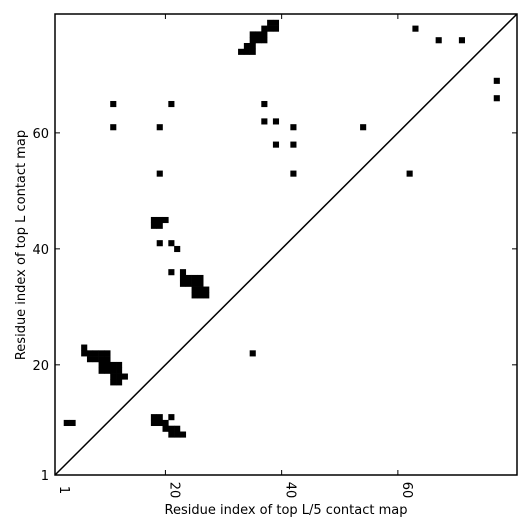  Describe the element at coordinates (290, 490) in the screenshot. I see `x-tick-label: 40` at that location.